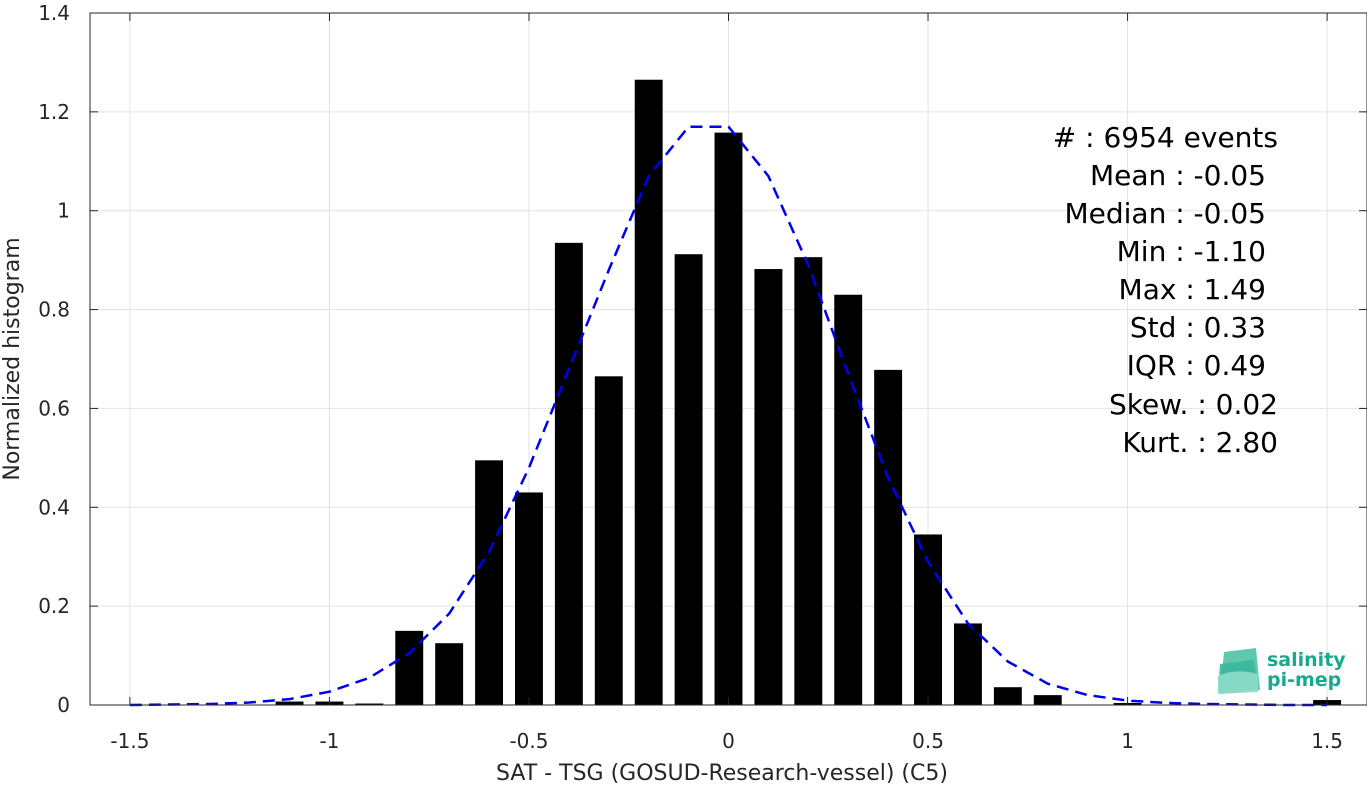 The width and height of the screenshot is (1367, 785). What do you see at coordinates (329, 741) in the screenshot?
I see `x-tick-label: -1` at bounding box center [329, 741].